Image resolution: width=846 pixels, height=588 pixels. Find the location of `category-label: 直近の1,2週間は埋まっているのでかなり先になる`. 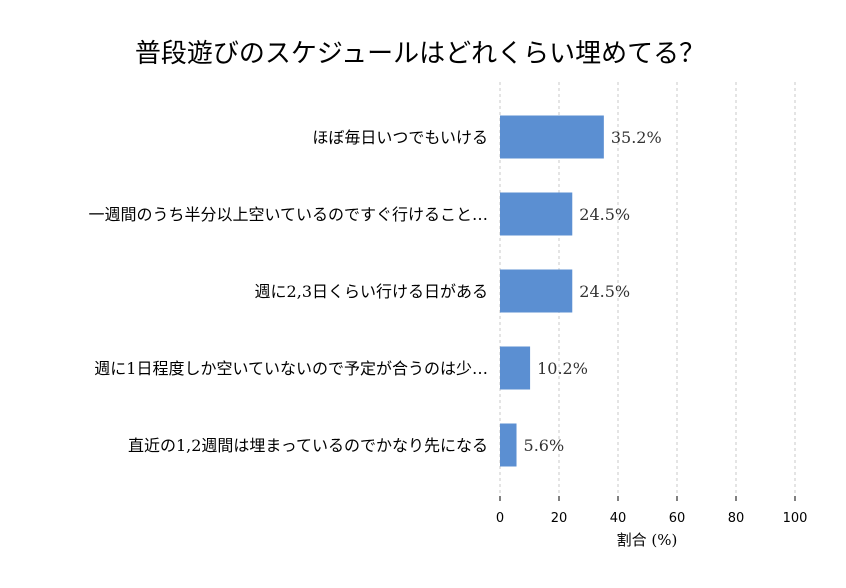

category-label: 直近の1,2週間は埋まっているのでかなり先になる is located at coordinates (308, 445).